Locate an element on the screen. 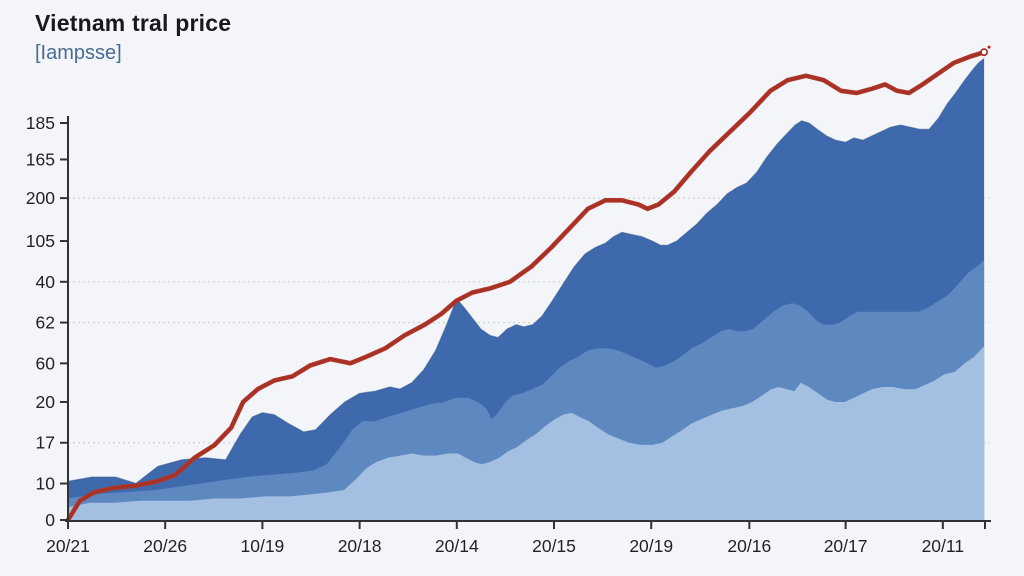 The width and height of the screenshot is (1024, 576). x-tick-label: 20/16 is located at coordinates (749, 546).